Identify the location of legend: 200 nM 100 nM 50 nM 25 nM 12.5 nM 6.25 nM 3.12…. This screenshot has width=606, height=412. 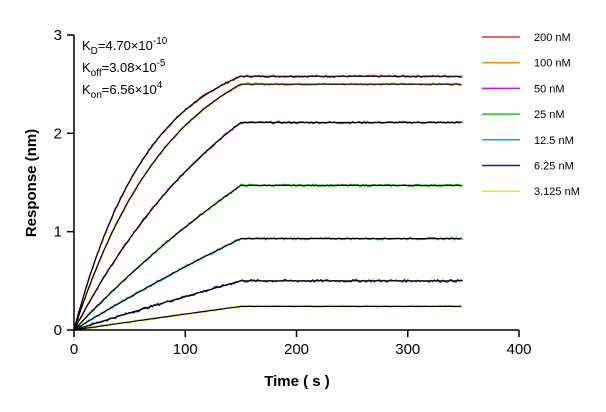
(531, 115).